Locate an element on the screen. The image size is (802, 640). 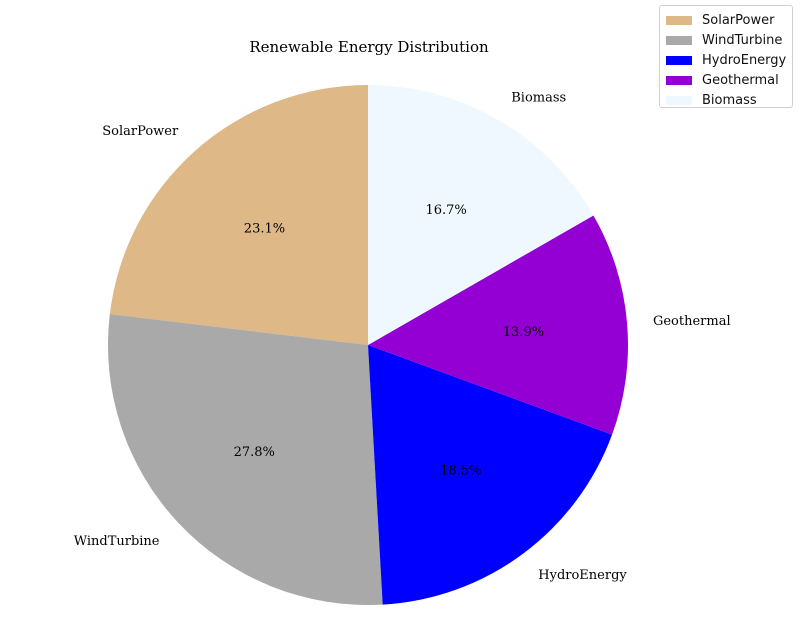
legend-label: Geothermal is located at coordinates (740, 80).